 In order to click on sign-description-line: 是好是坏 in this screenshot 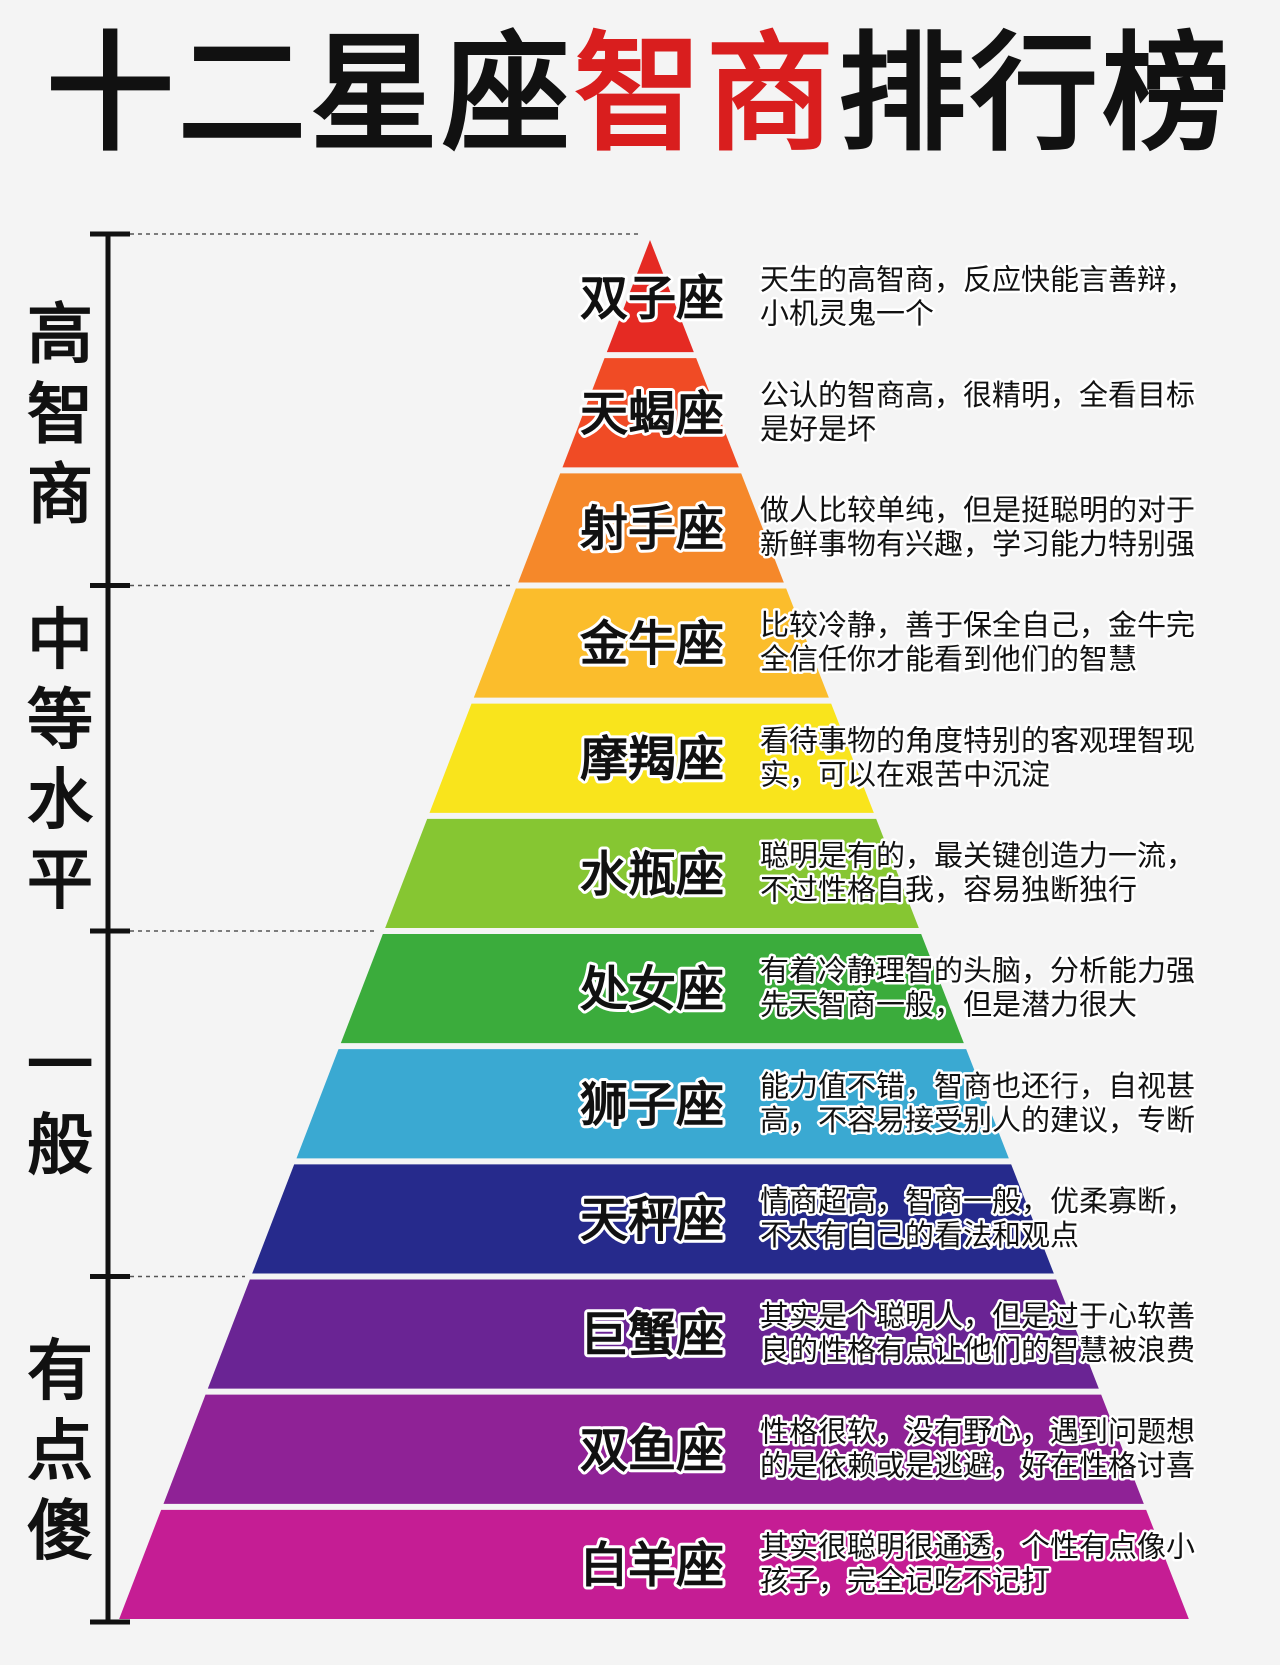, I will do `click(818, 429)`.